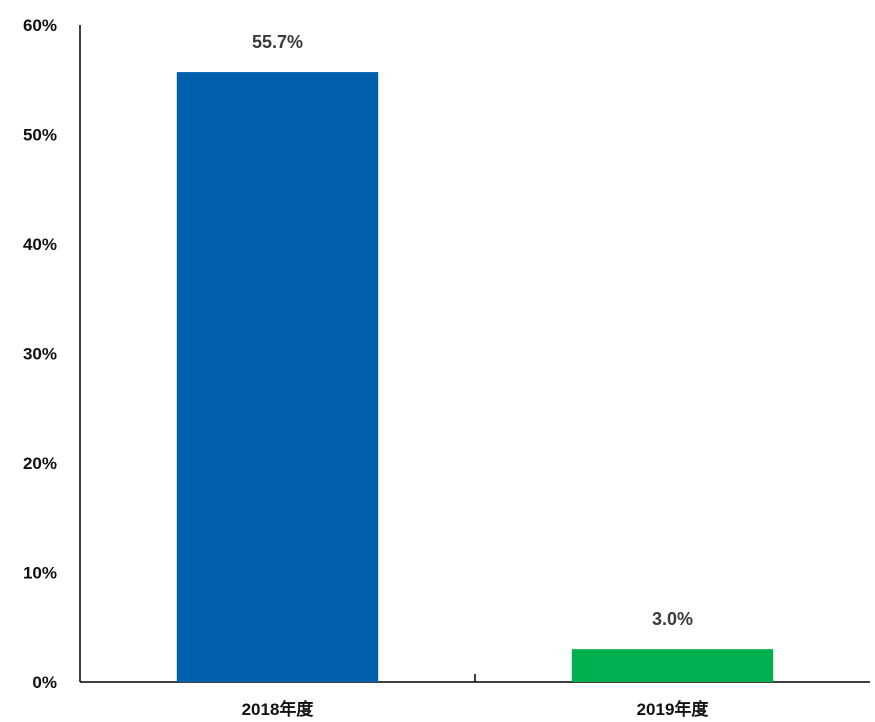 The width and height of the screenshot is (875, 722). What do you see at coordinates (672, 619) in the screenshot?
I see `data-label: 3.0%` at bounding box center [672, 619].